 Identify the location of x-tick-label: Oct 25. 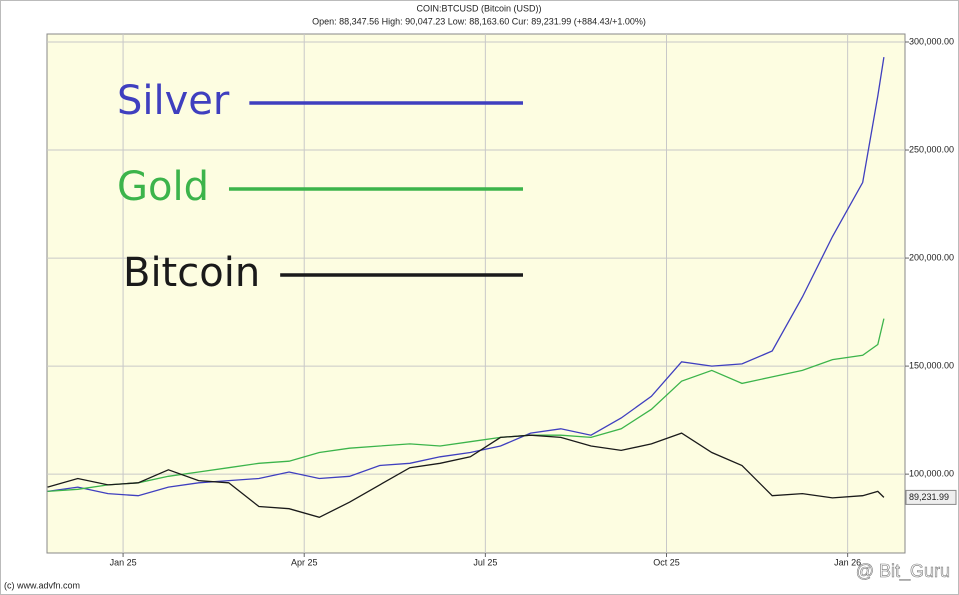
(666, 562).